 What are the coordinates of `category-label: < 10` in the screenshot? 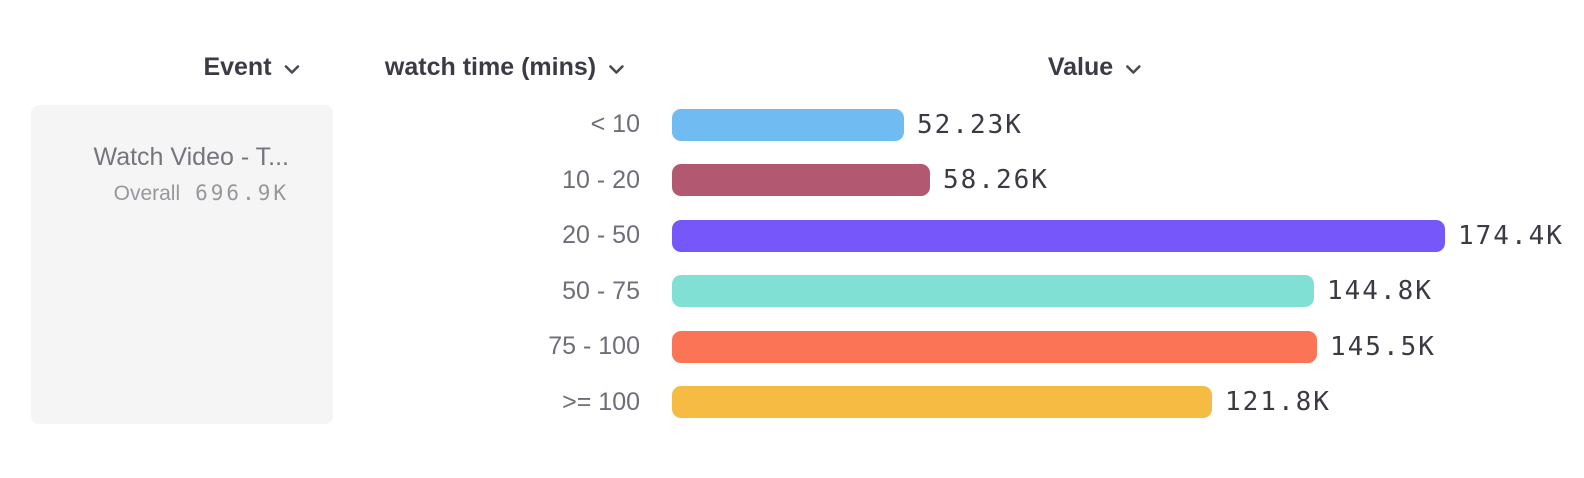 It's located at (615, 124).